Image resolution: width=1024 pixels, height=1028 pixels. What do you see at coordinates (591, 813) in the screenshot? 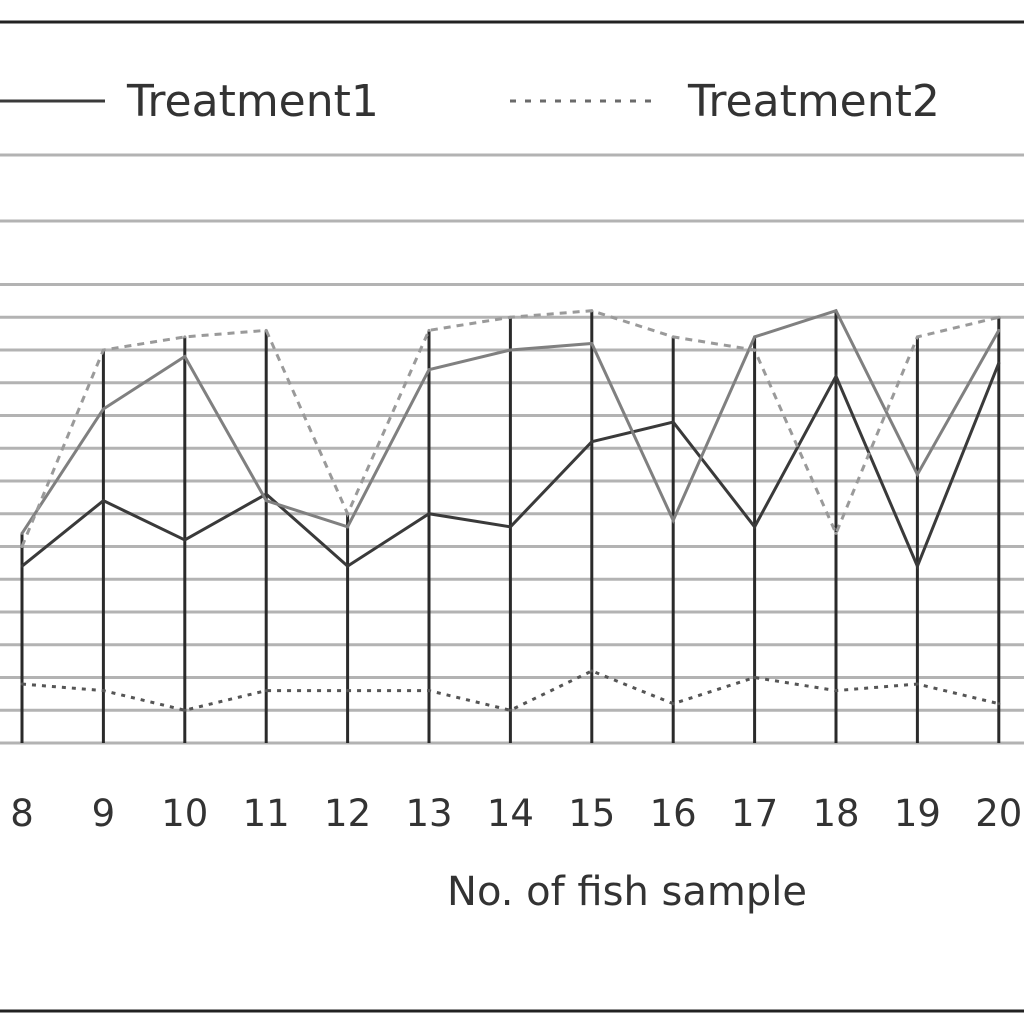
I see `x-tick-label-15: 15` at bounding box center [591, 813].